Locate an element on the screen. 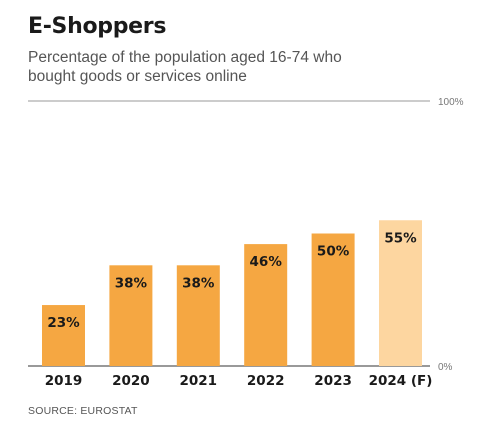 Image resolution: width=504 pixels, height=444 pixels. category-label: 2023 is located at coordinates (333, 381).